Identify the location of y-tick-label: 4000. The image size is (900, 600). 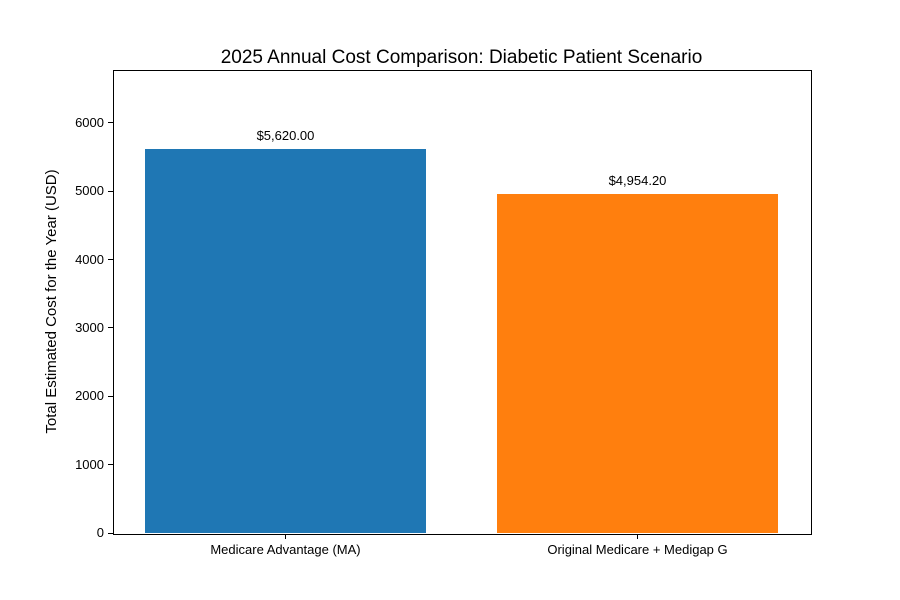
(89, 259).